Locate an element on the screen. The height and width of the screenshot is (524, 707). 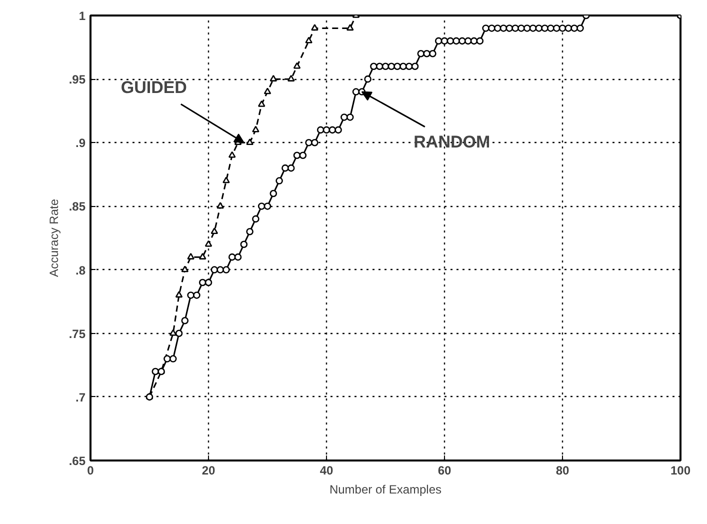
y-tick-label: .75 is located at coordinates (77, 333).